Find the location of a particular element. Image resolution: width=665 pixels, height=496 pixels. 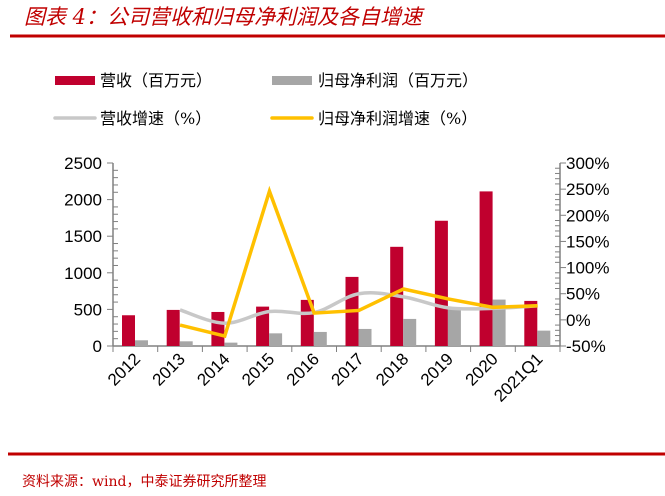

legend-swatch-profit is located at coordinates (292, 80).